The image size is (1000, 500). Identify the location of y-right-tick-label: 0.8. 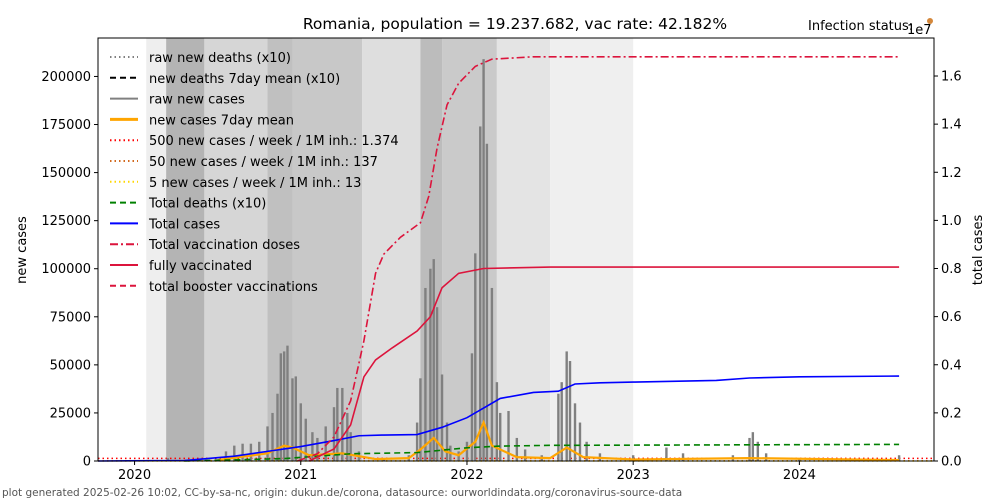
(951, 269).